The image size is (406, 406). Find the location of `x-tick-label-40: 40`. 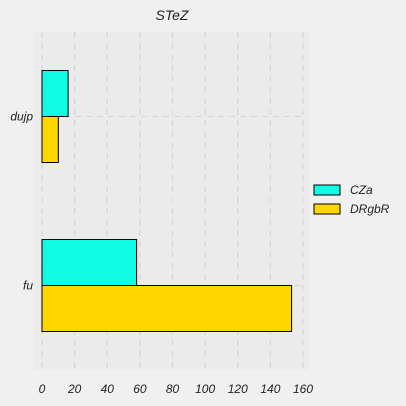

x-tick-label-40: 40 is located at coordinates (108, 389).